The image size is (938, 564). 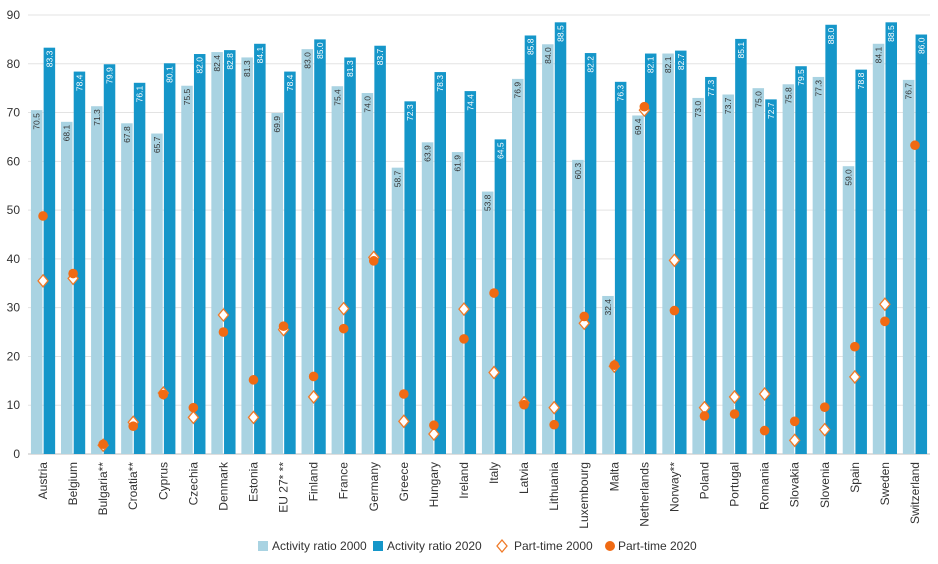 I want to click on bar-activity-2020-croatia, so click(x=139, y=268).